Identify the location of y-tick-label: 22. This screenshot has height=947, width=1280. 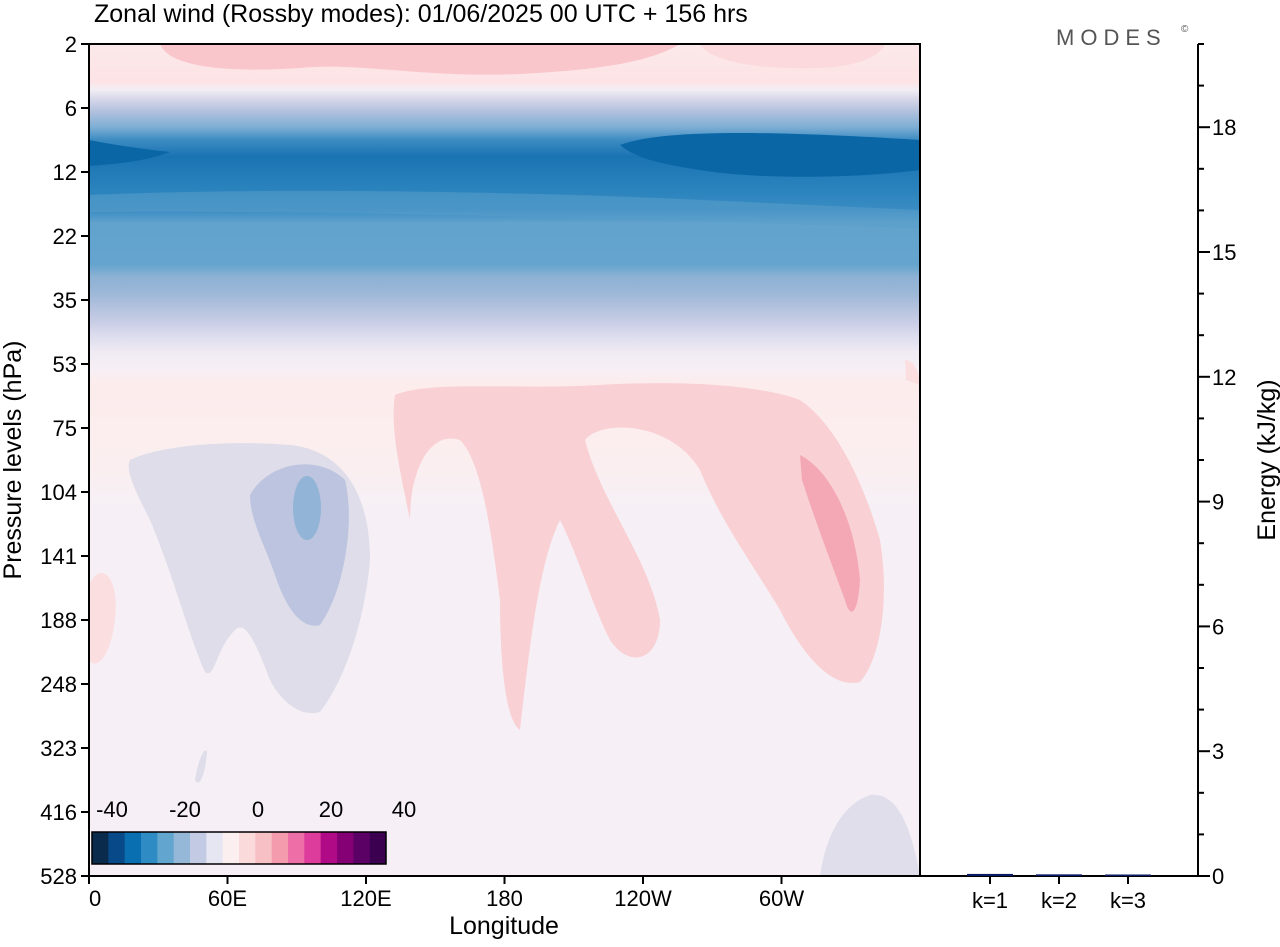
(65, 236).